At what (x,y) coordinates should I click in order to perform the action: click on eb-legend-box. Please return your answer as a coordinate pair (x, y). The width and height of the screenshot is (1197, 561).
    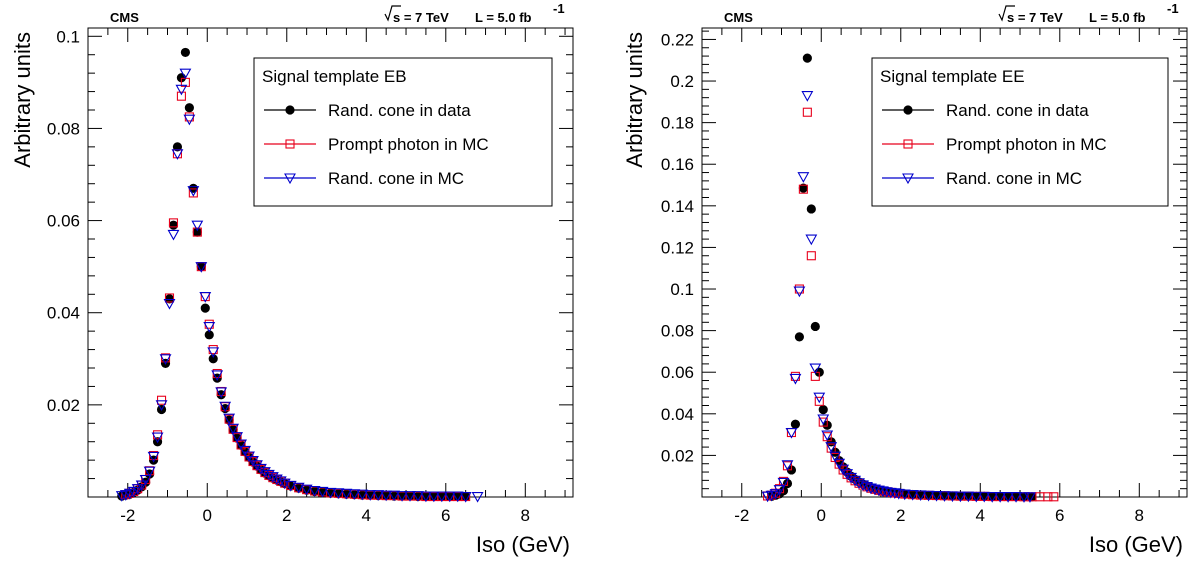
    Looking at the image, I should click on (403, 132).